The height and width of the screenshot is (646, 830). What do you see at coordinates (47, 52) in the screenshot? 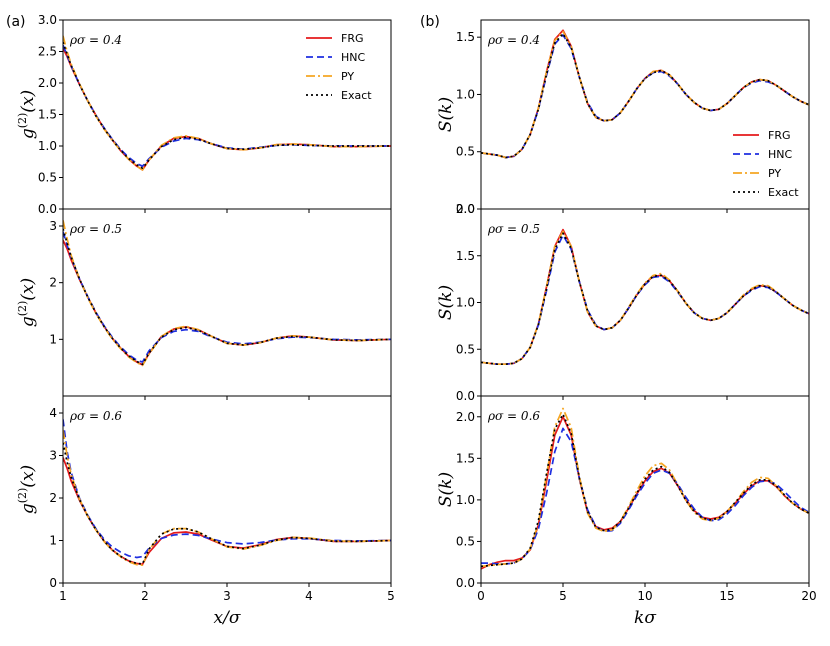
I see `y-tick-label: 2.5` at bounding box center [47, 52].